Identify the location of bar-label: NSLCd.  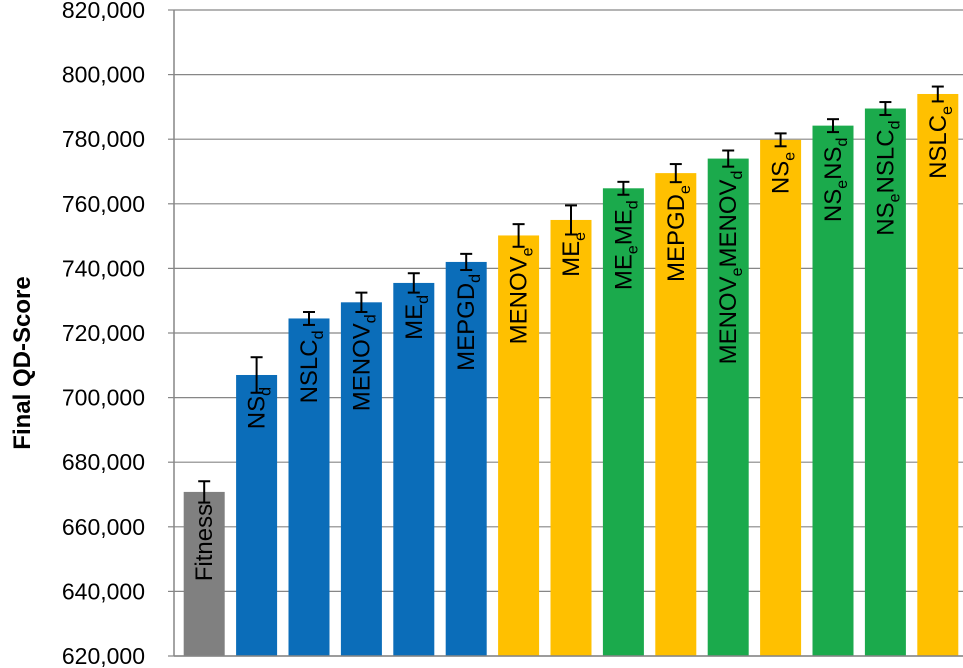
(311, 366).